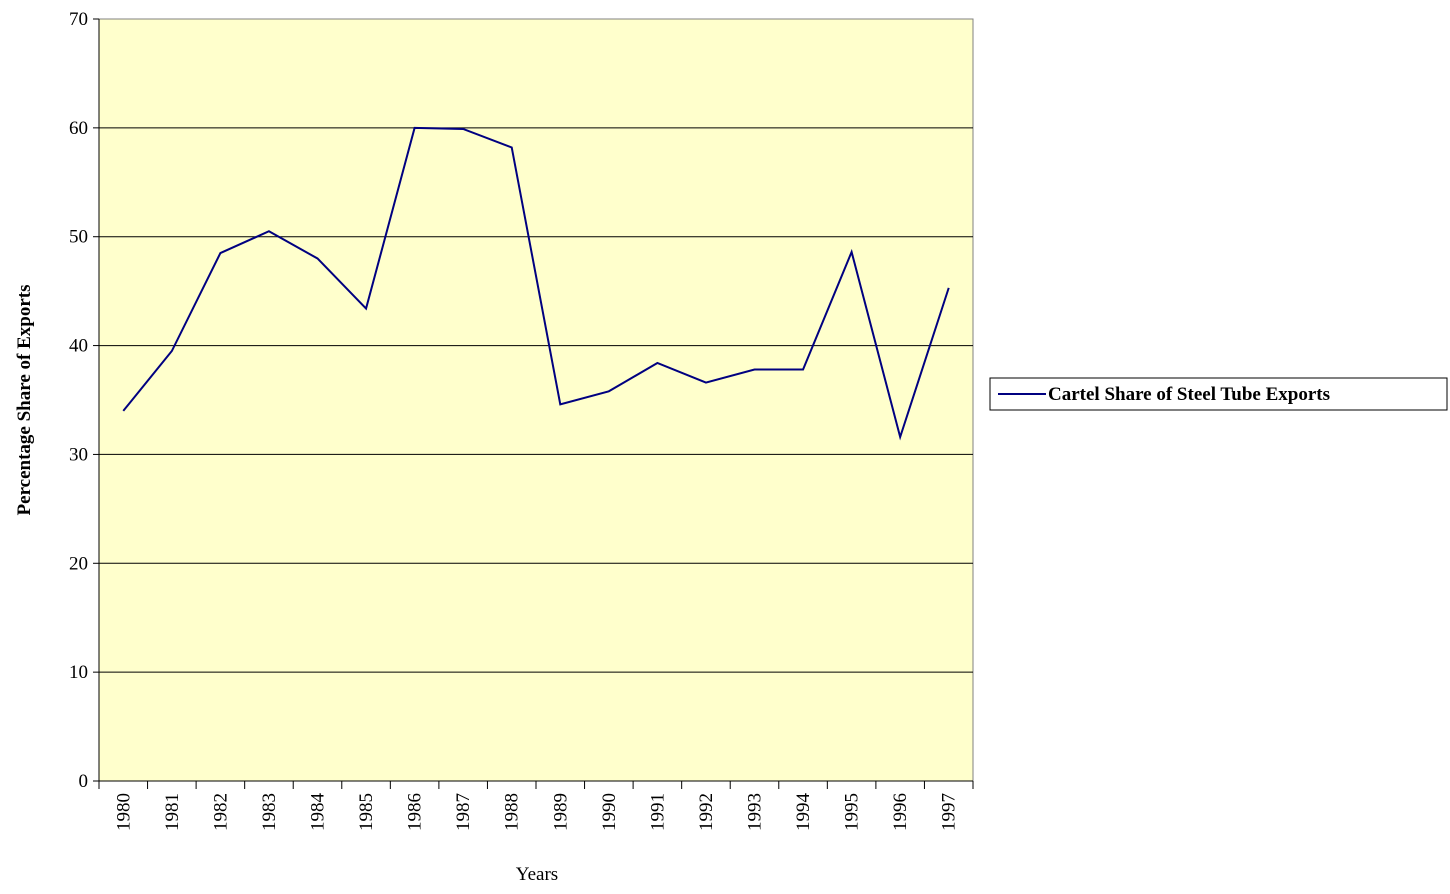  What do you see at coordinates (415, 812) in the screenshot?
I see `x-tick-label: 1986` at bounding box center [415, 812].